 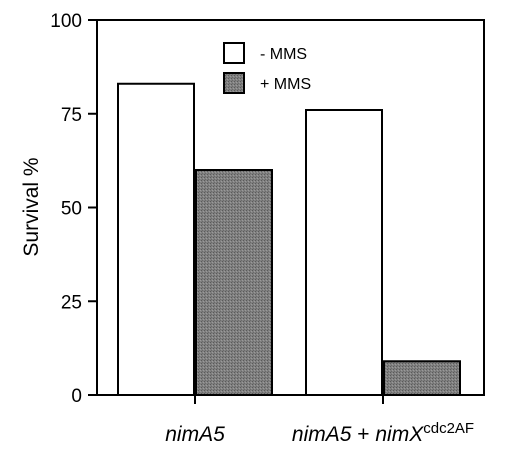 I want to click on y-tick-label-50: 50, so click(x=71, y=209).